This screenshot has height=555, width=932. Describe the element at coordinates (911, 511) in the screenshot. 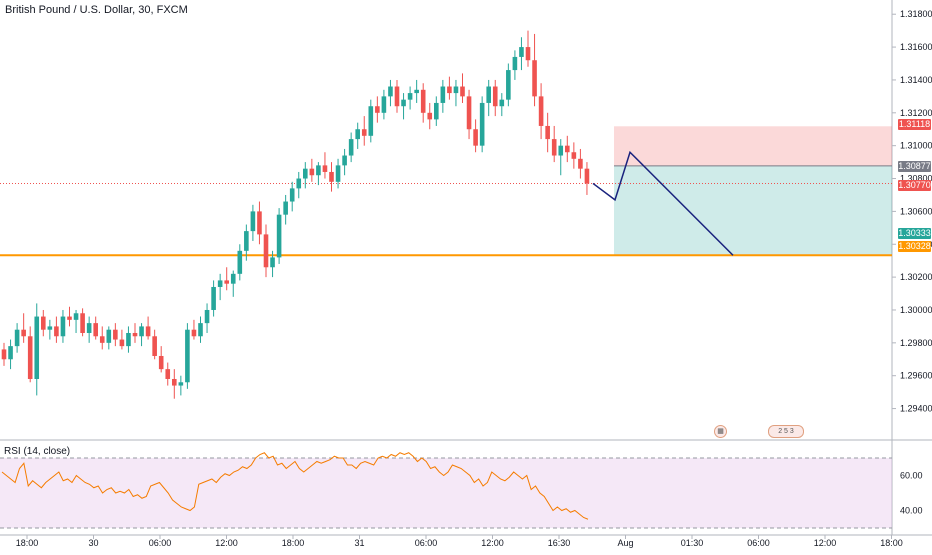

I see `rsi-tick-label: 40.00` at that location.